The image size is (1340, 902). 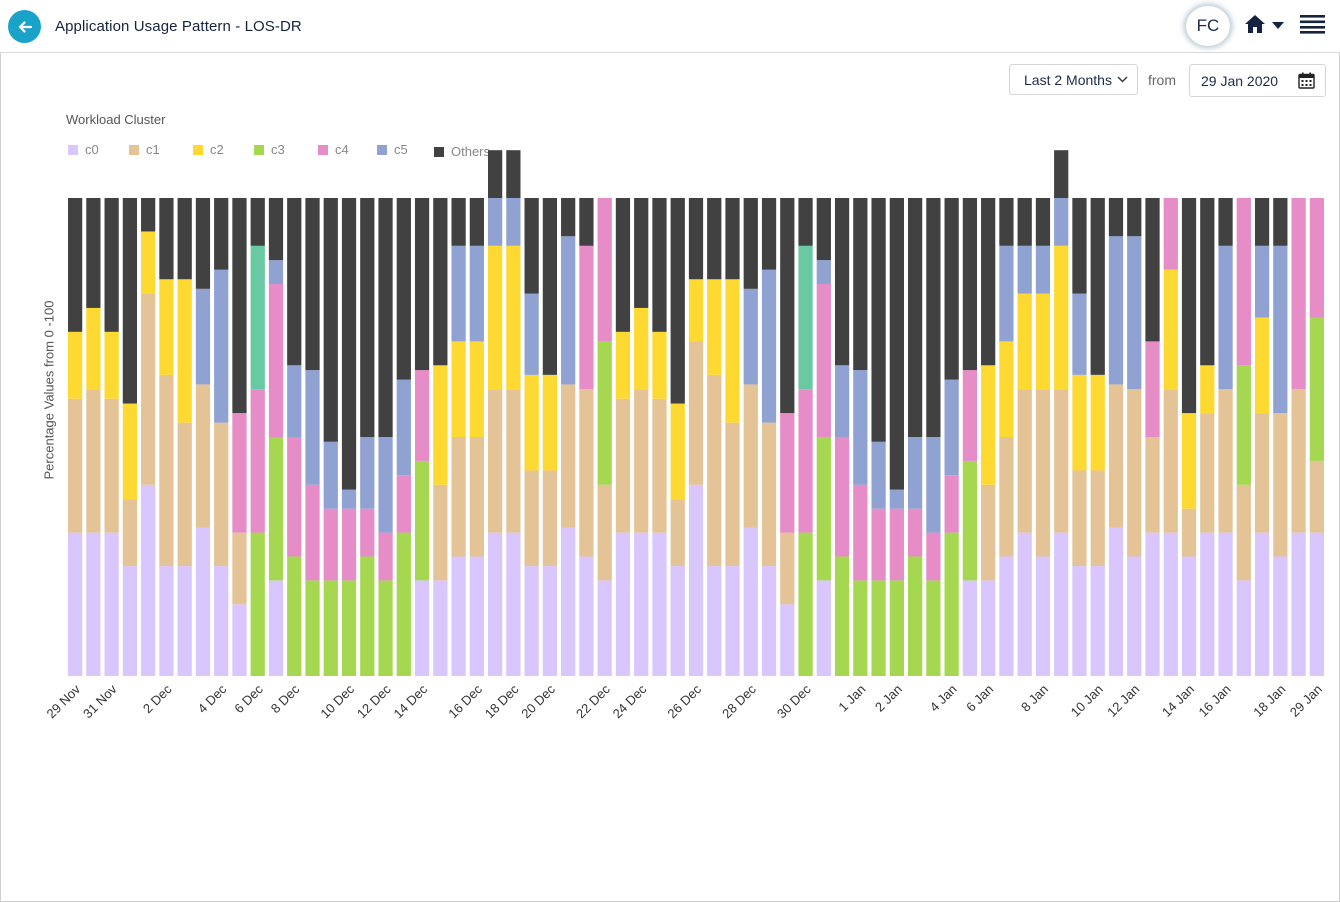 I want to click on bar-13-segment-c3, so click(x=312, y=628).